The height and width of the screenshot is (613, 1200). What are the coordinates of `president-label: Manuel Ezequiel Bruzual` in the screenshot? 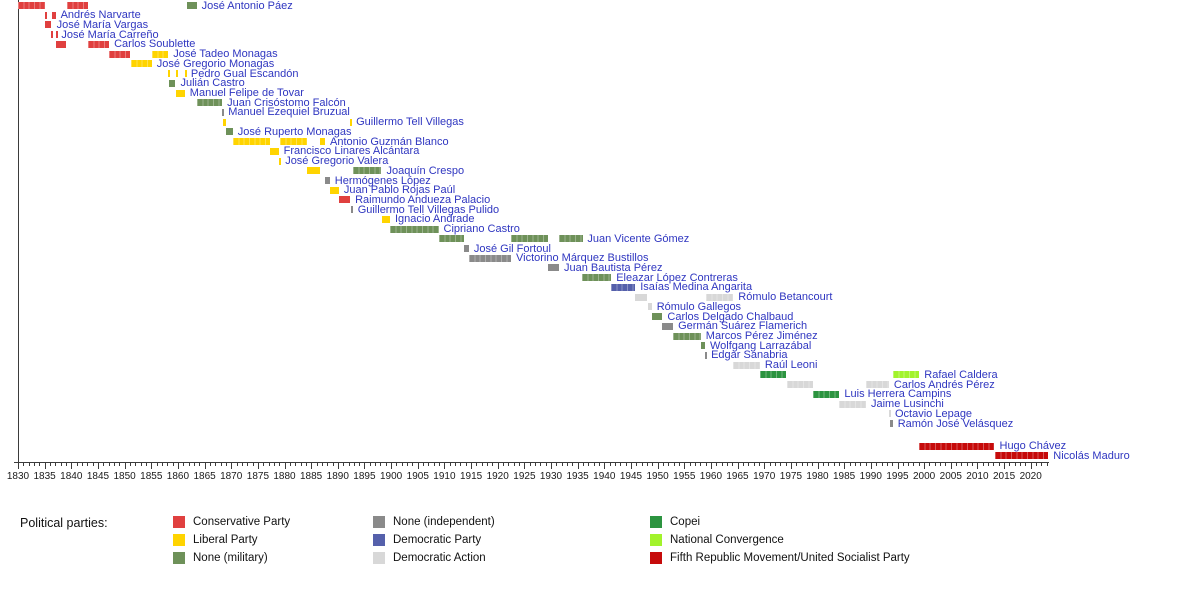 It's located at (289, 112).